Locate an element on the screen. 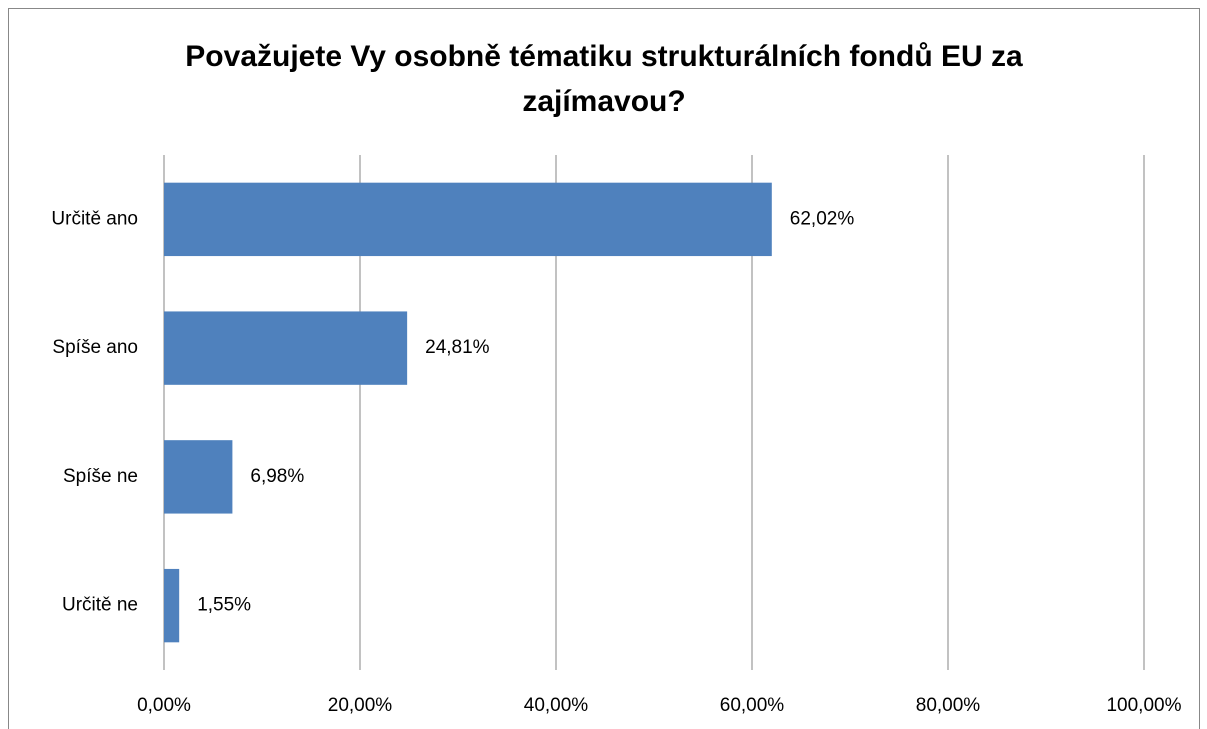  y-tick-label: Spíše ano is located at coordinates (95, 347).